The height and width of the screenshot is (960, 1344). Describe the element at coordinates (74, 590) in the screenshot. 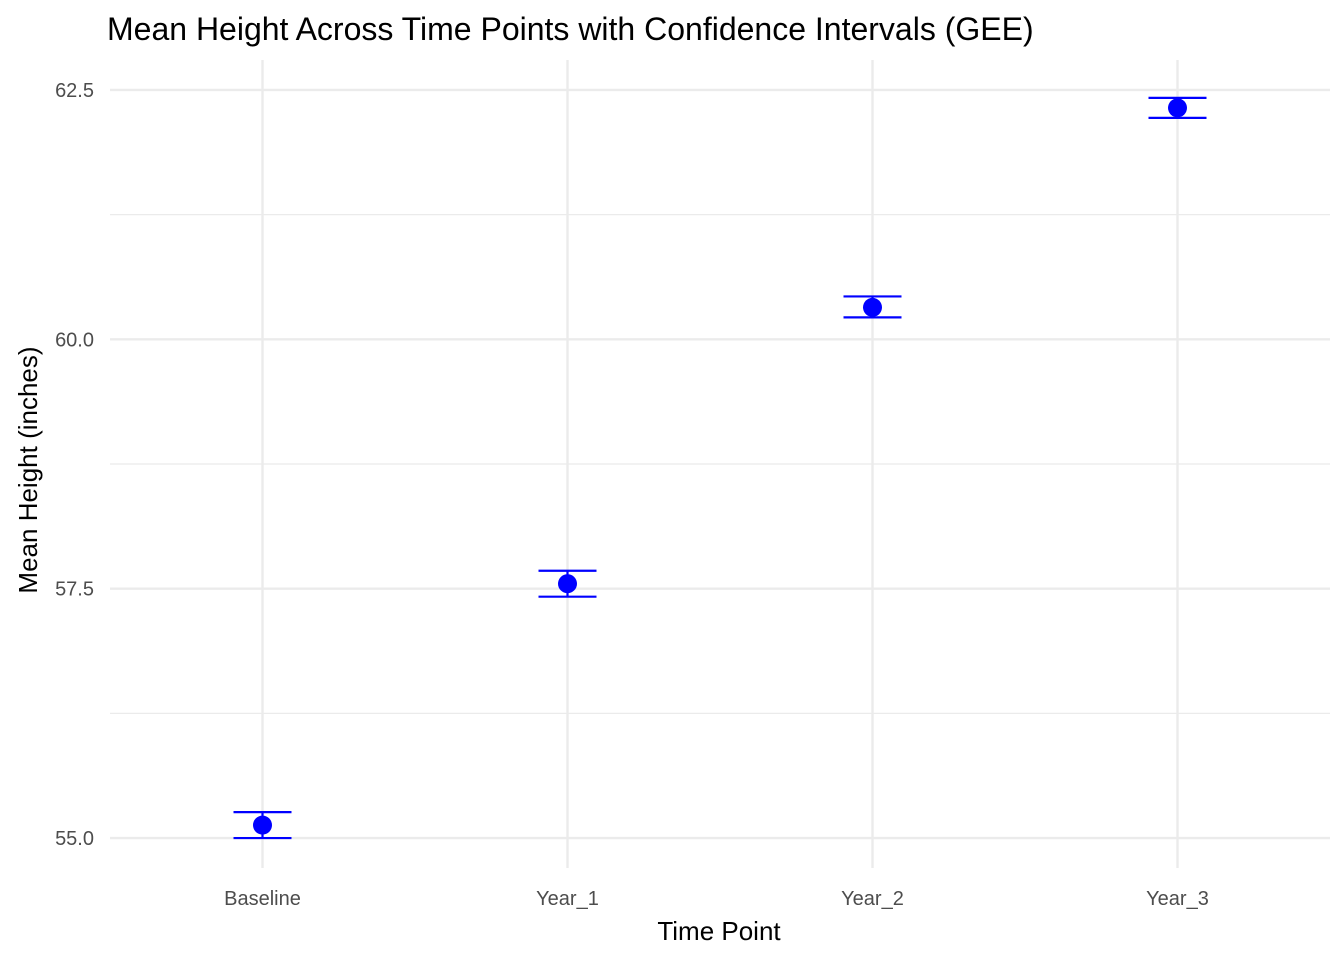

I see `y-tick-label: 57.5` at that location.